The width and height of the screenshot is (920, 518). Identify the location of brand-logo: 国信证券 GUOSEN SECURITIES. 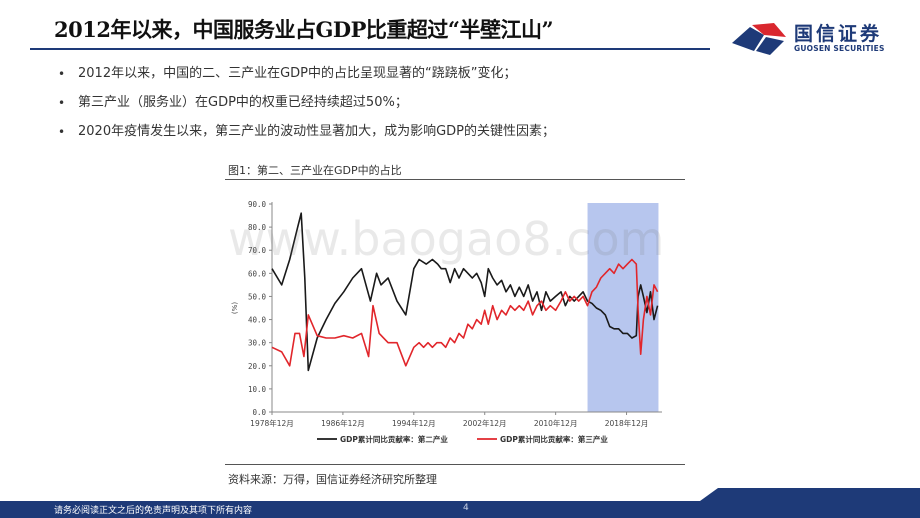
(810, 39).